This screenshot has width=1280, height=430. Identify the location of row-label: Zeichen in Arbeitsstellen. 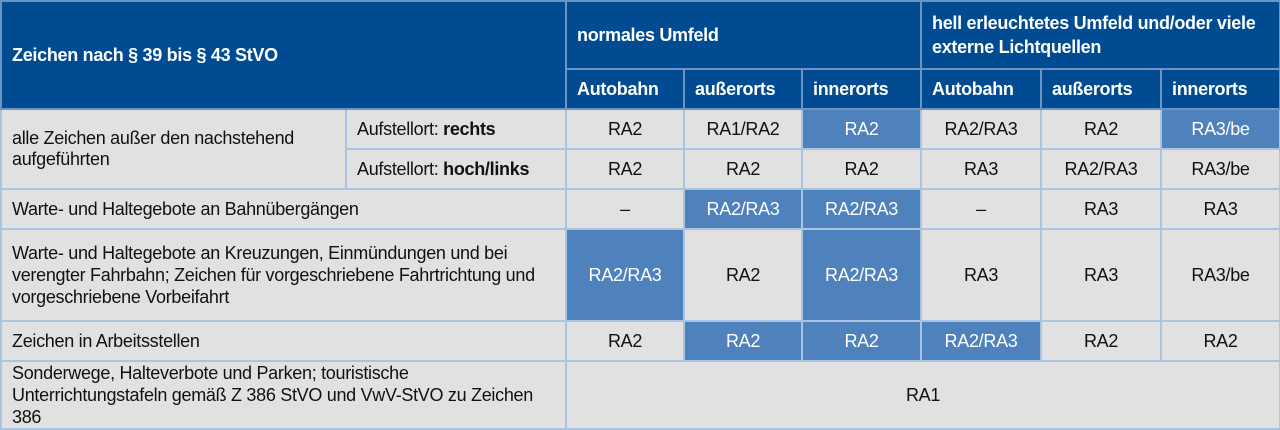
(284, 341).